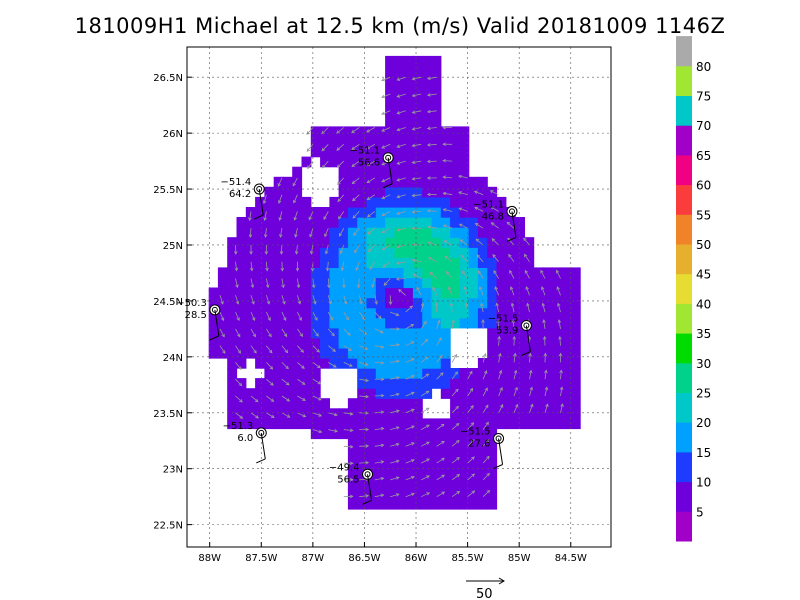 This screenshot has height=600, width=800. I want to click on y-tick-label: 24N, so click(173, 358).